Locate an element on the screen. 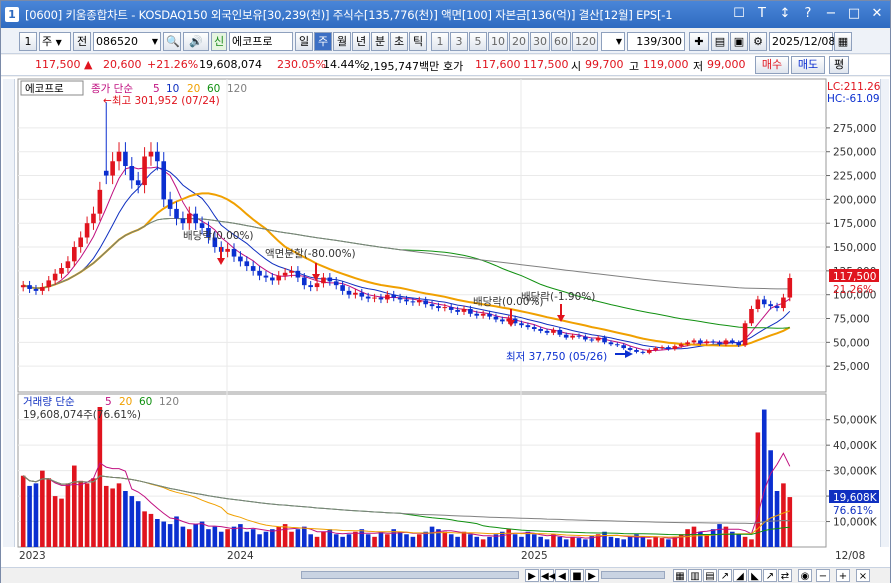 Image resolution: width=891 pixels, height=583 pixels. interval-60-button: 60 is located at coordinates (561, 41).